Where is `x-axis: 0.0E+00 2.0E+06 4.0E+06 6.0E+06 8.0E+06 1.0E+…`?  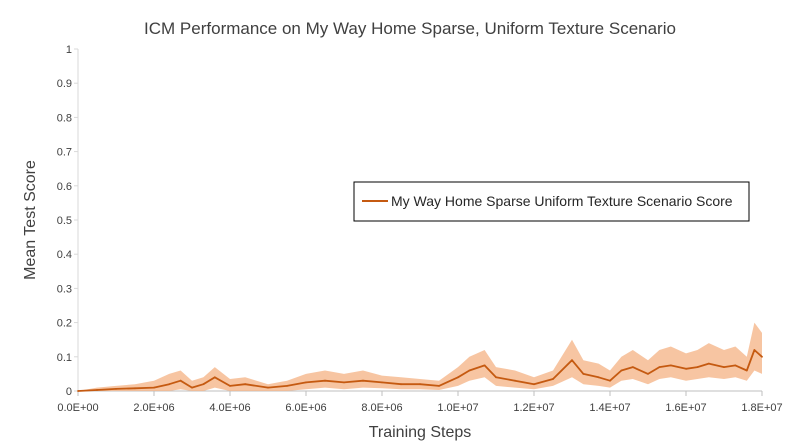
x-axis: 0.0E+00 2.0E+06 4.0E+06 6.0E+06 8.0E+06 1.0E+… is located at coordinates (420, 402).